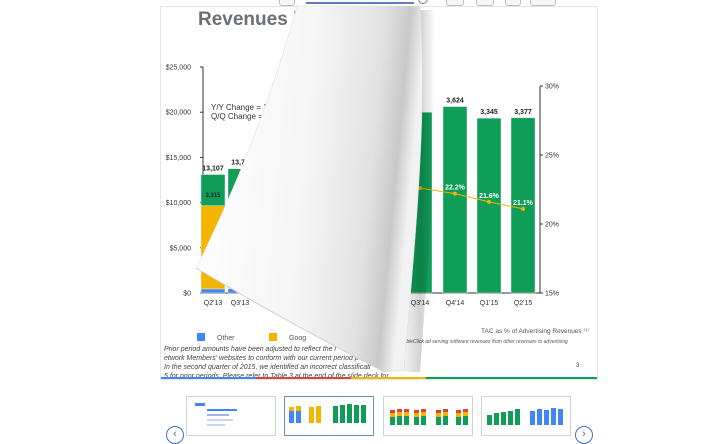 This screenshot has height=444, width=726. Describe the element at coordinates (360, 2) in the screenshot. I see `search-input` at that location.